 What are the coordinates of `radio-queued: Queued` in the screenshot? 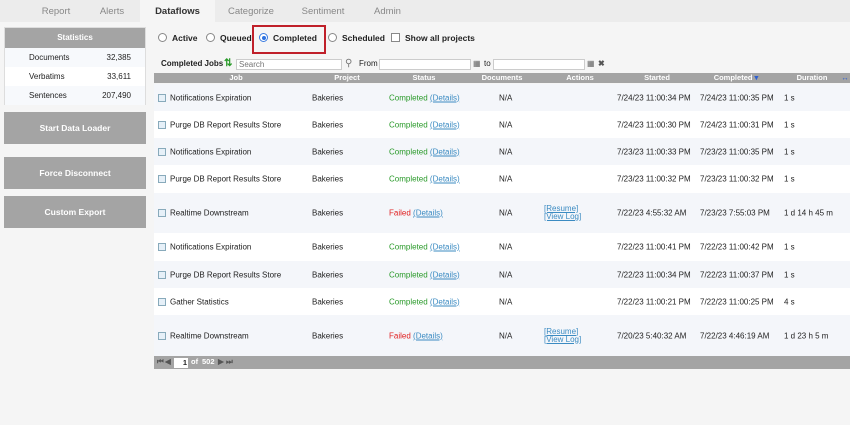 It's located at (229, 38).